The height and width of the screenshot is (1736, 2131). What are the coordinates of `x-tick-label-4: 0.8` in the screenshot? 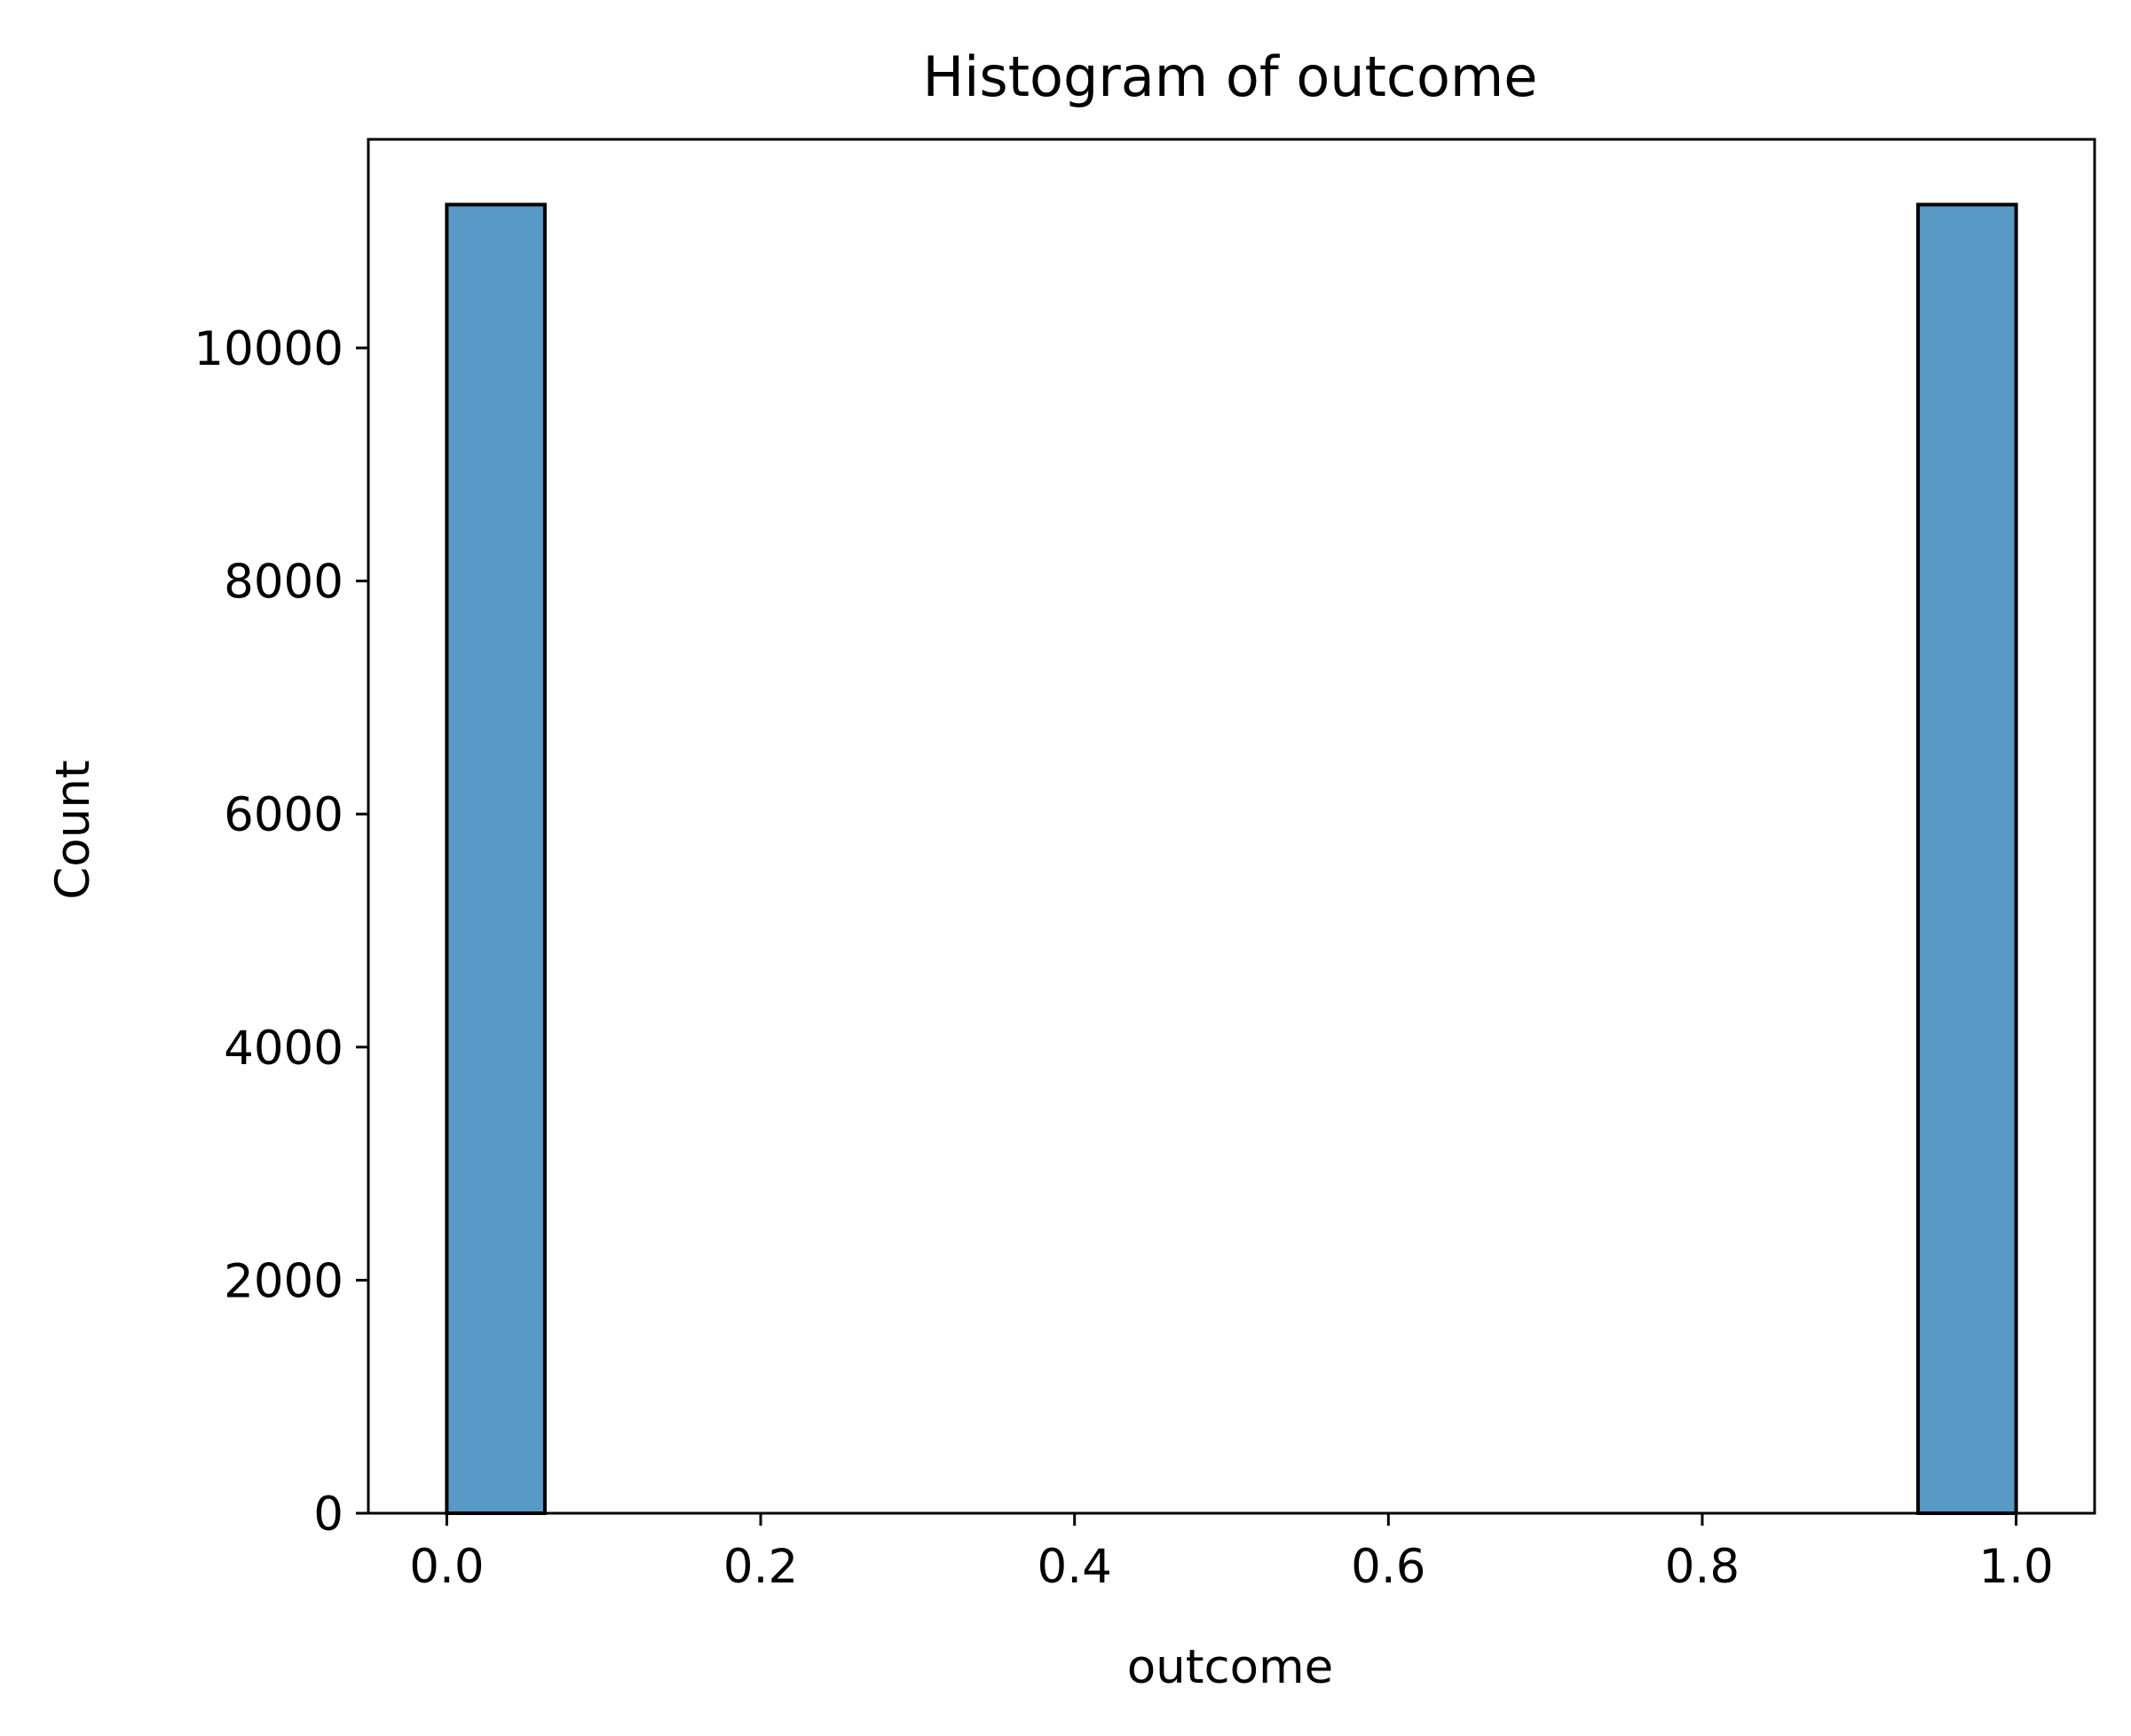 It's located at (1702, 1567).